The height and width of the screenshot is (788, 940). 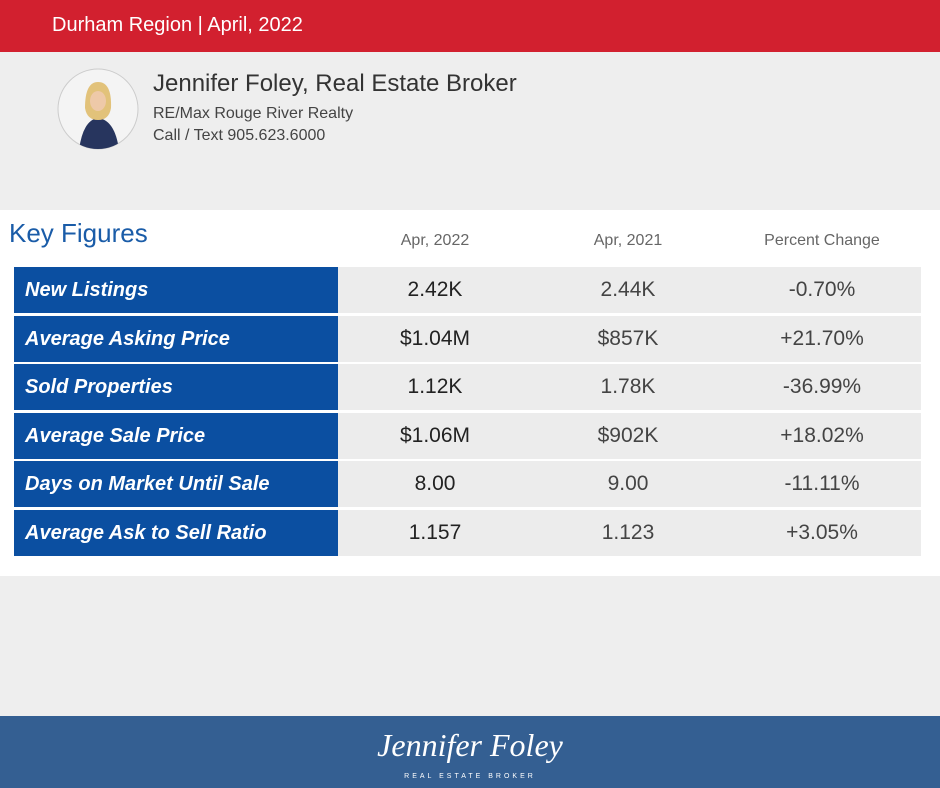 I want to click on table-title: Key Figures, so click(x=78, y=233).